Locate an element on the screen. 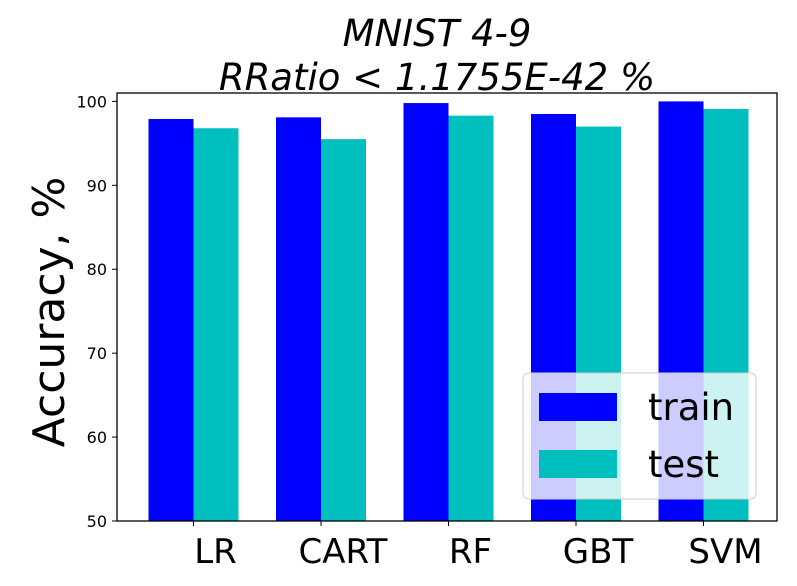 The height and width of the screenshot is (586, 797). x-tick-label-svm: SVM is located at coordinates (725, 552).